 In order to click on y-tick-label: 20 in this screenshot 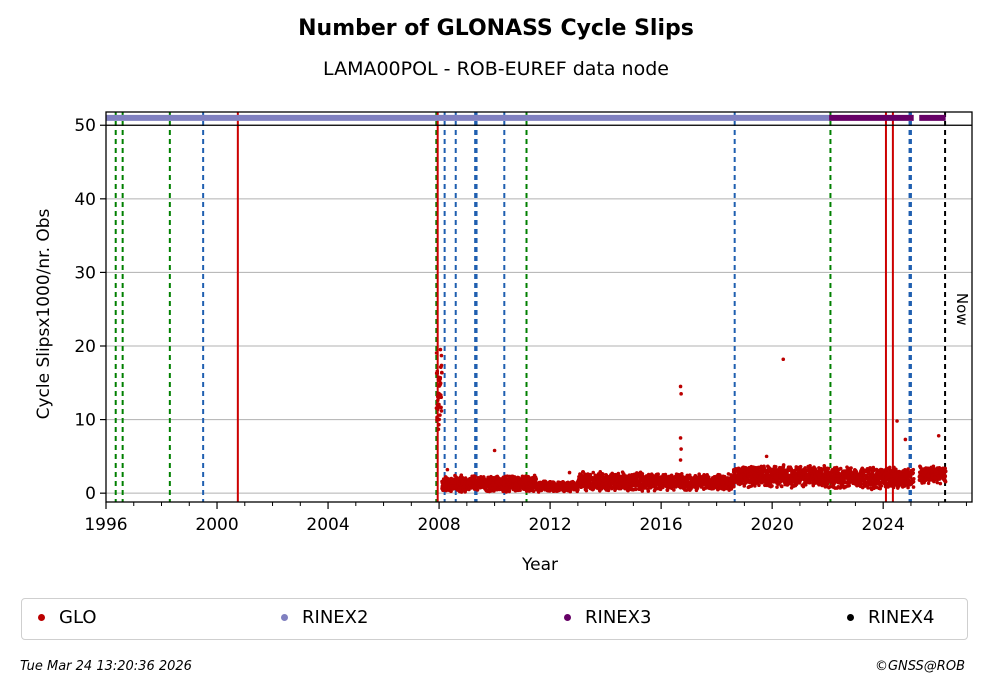, I will do `click(85, 347)`.